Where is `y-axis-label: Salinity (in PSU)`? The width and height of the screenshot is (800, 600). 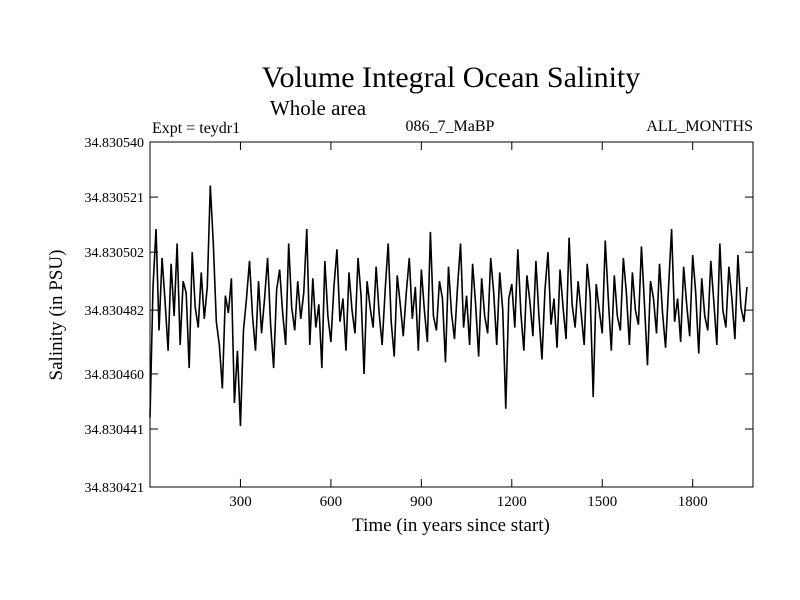 y-axis-label: Salinity (in PSU) is located at coordinates (56, 315).